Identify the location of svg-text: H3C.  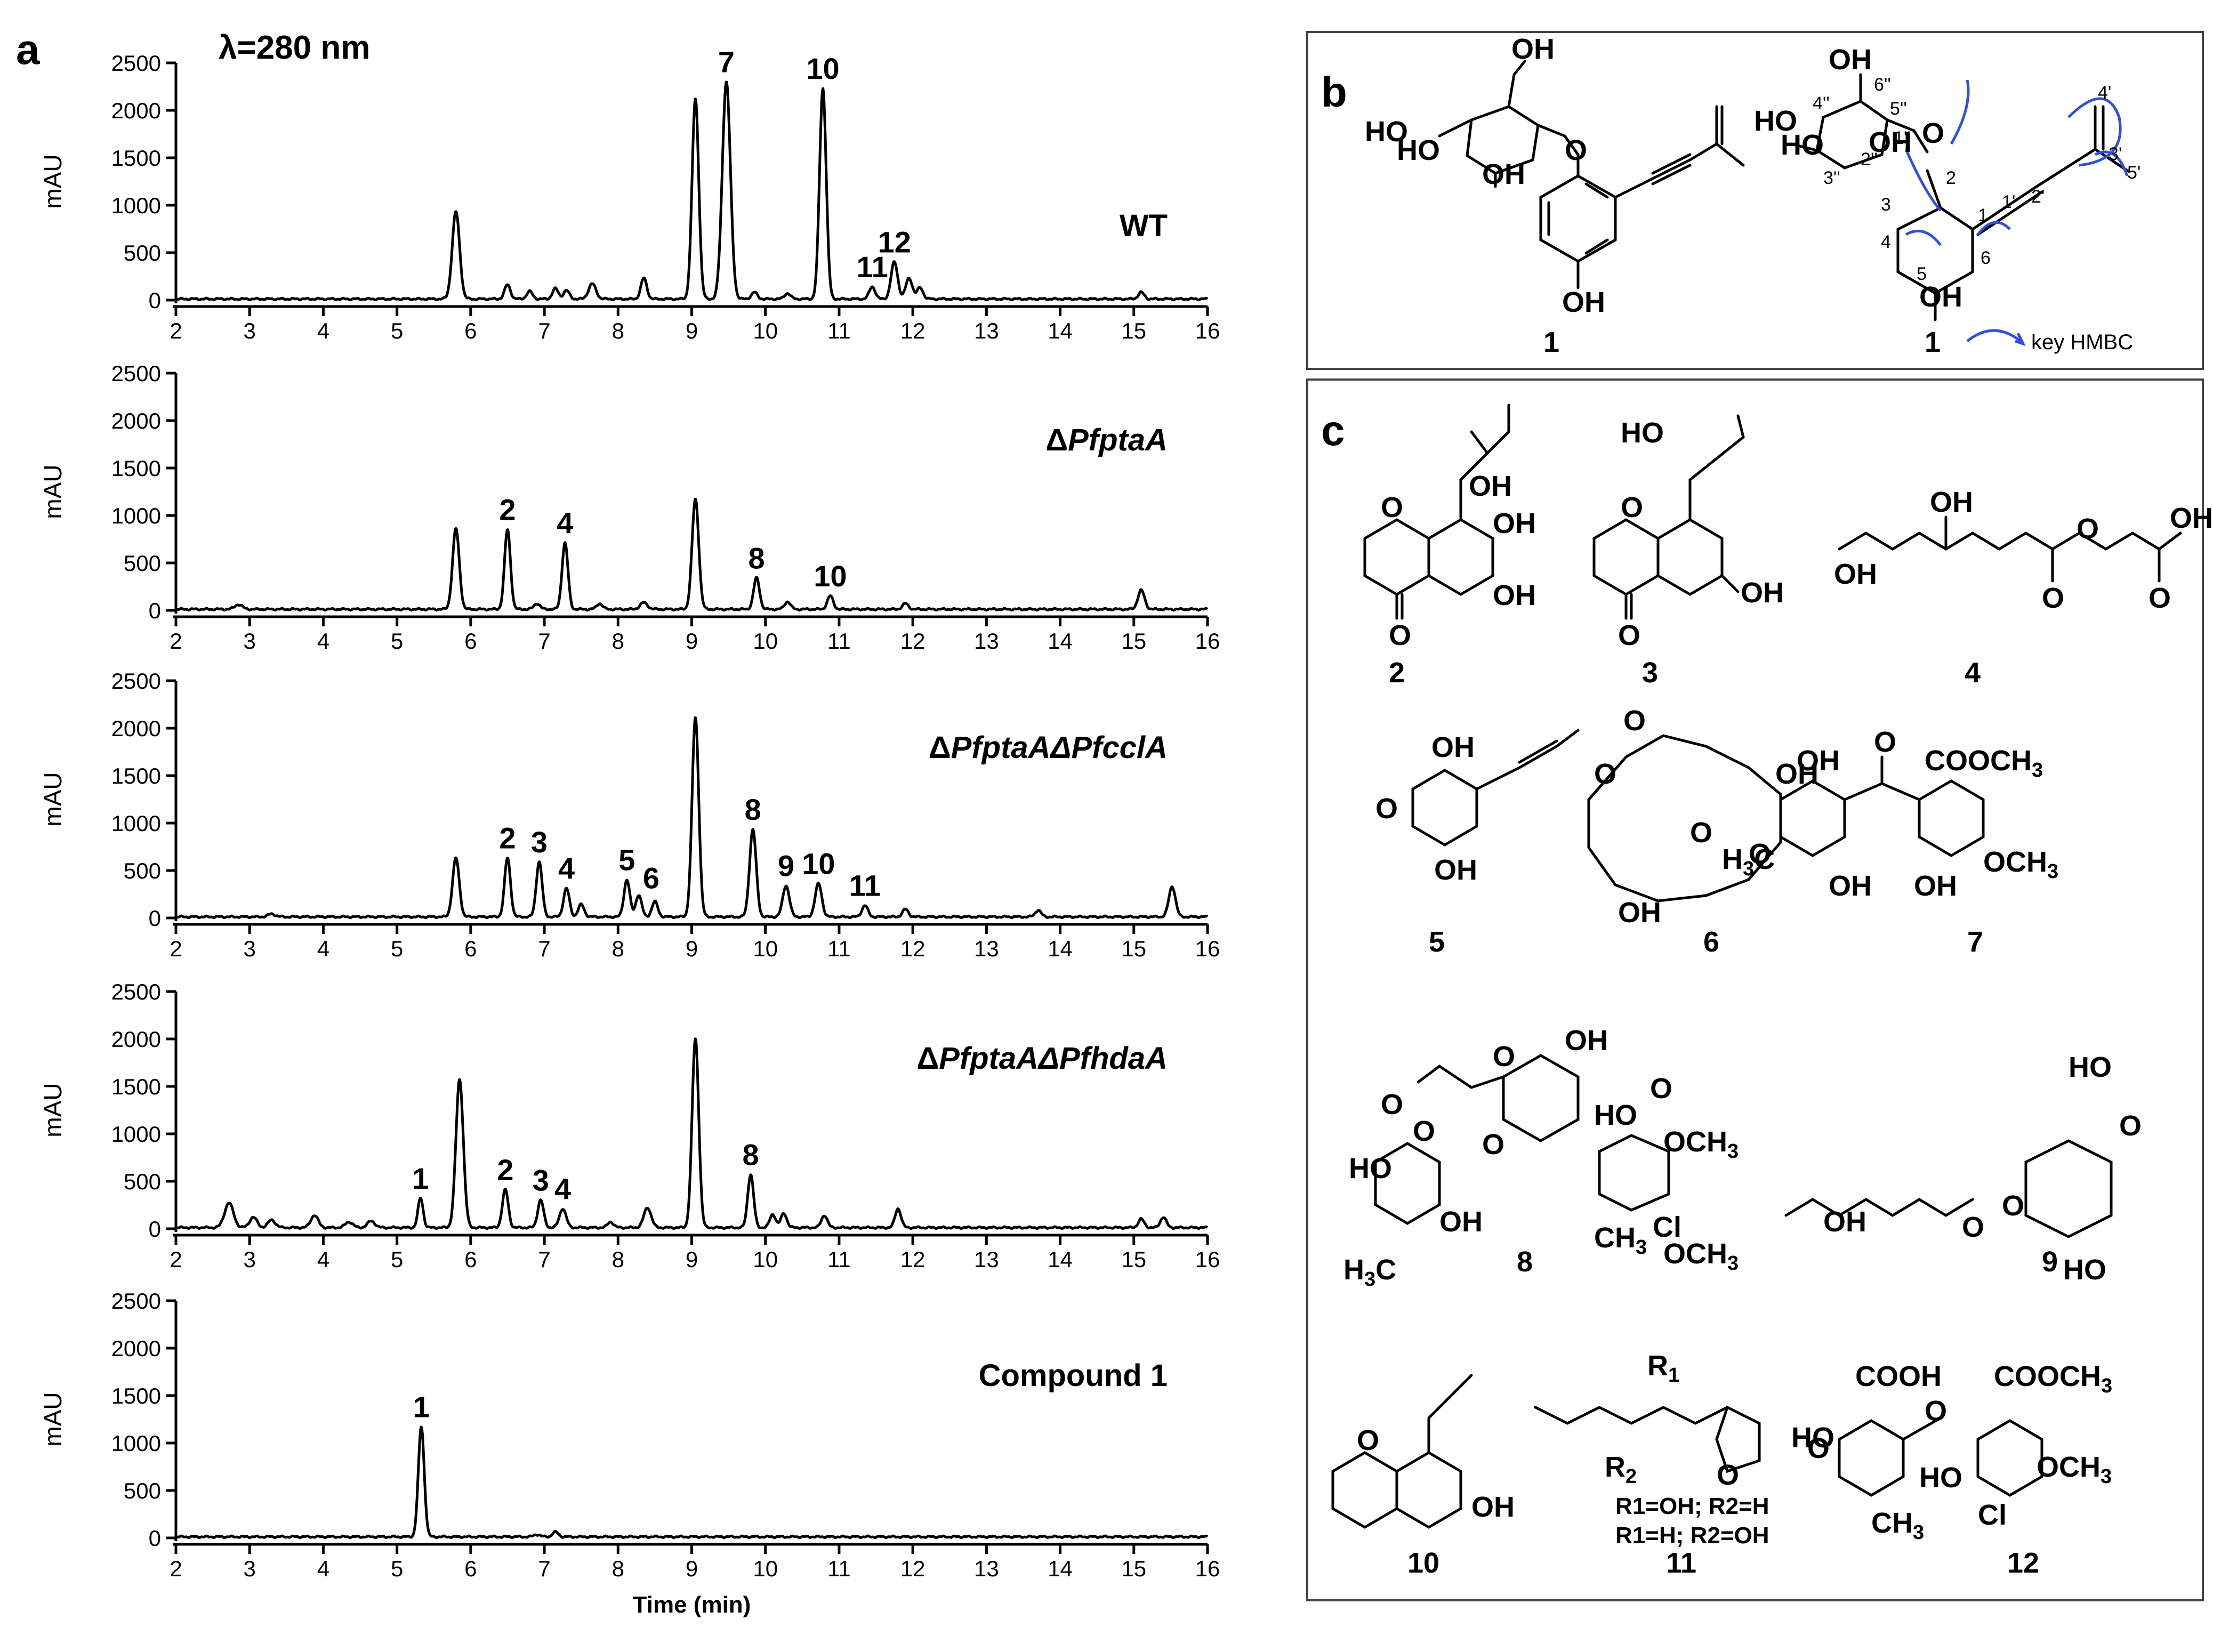
(1369, 1272).